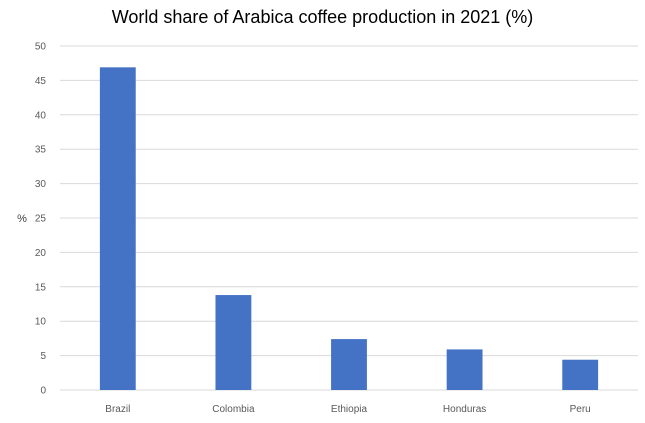  I want to click on x-axis-ticks: Brazil Colombia Ethiopia Honduras Peru, so click(347, 409).